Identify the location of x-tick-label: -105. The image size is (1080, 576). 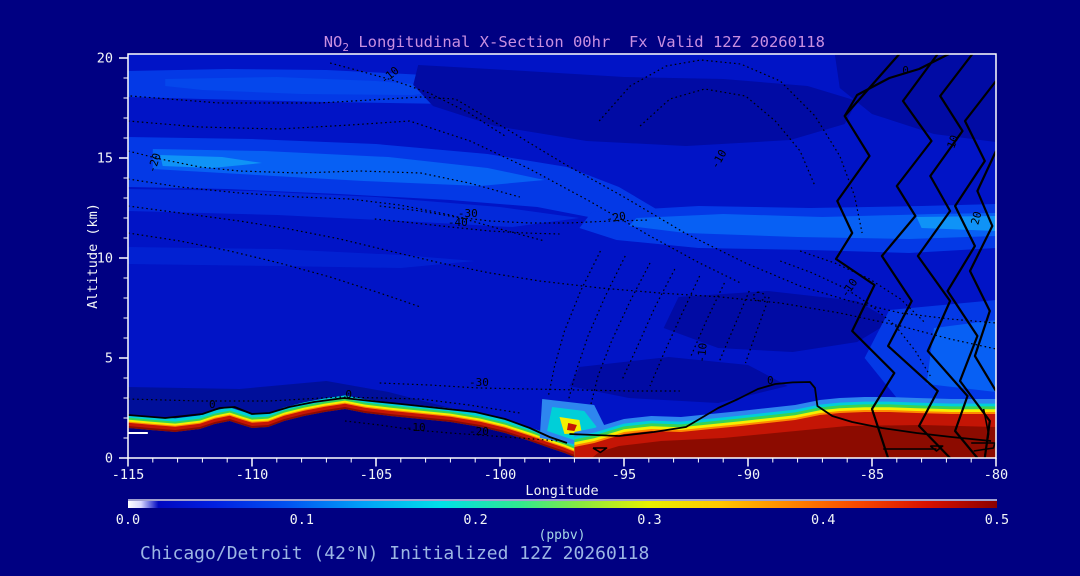
(376, 475).